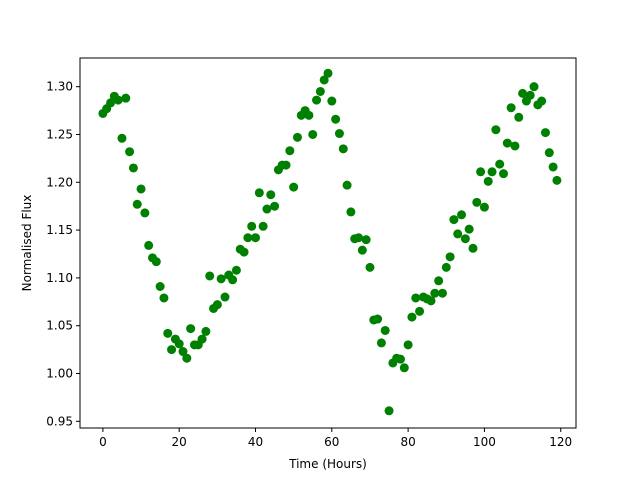 This screenshot has height=480, width=640. I want to click on x-tick-label: 60, so click(331, 442).